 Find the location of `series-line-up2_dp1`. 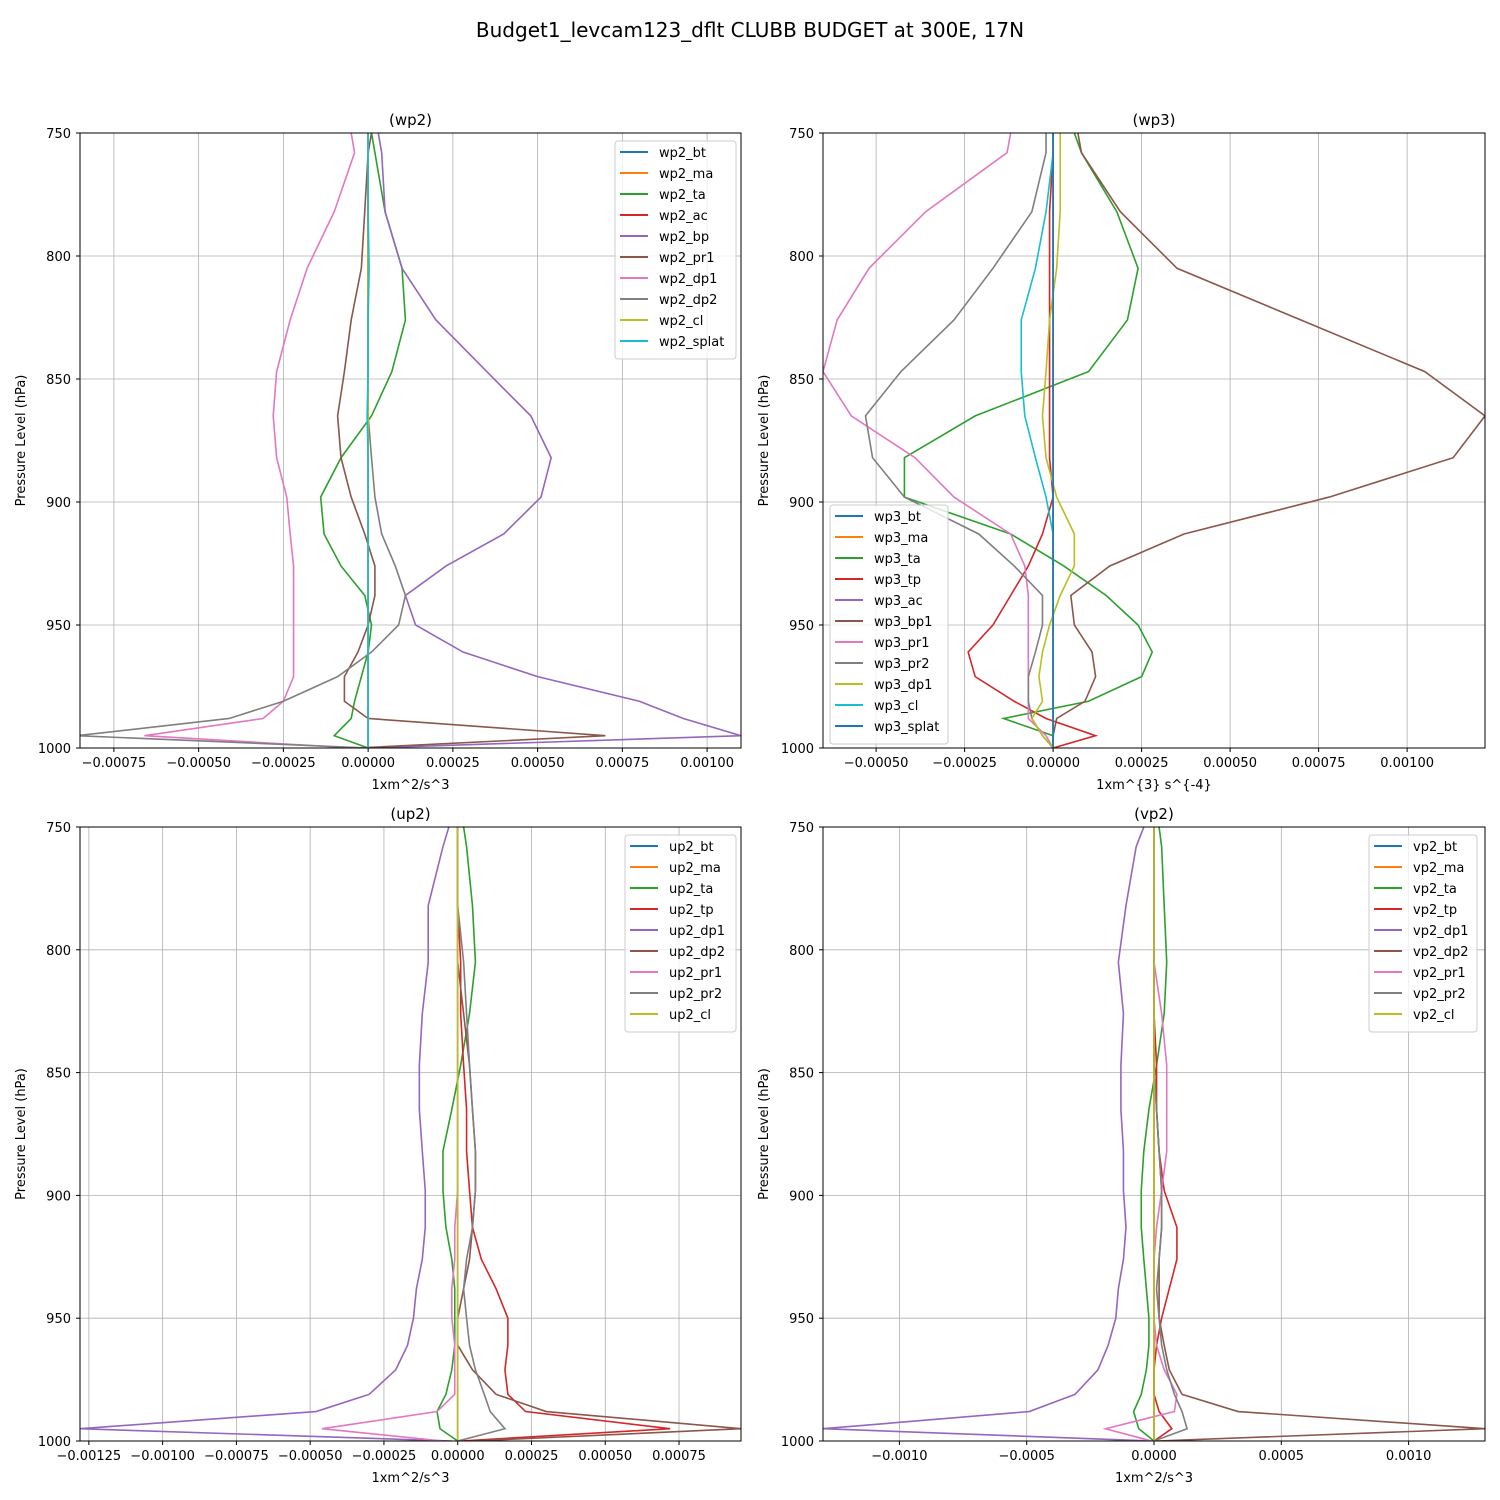

series-line-up2_dp1 is located at coordinates (266, 1134).